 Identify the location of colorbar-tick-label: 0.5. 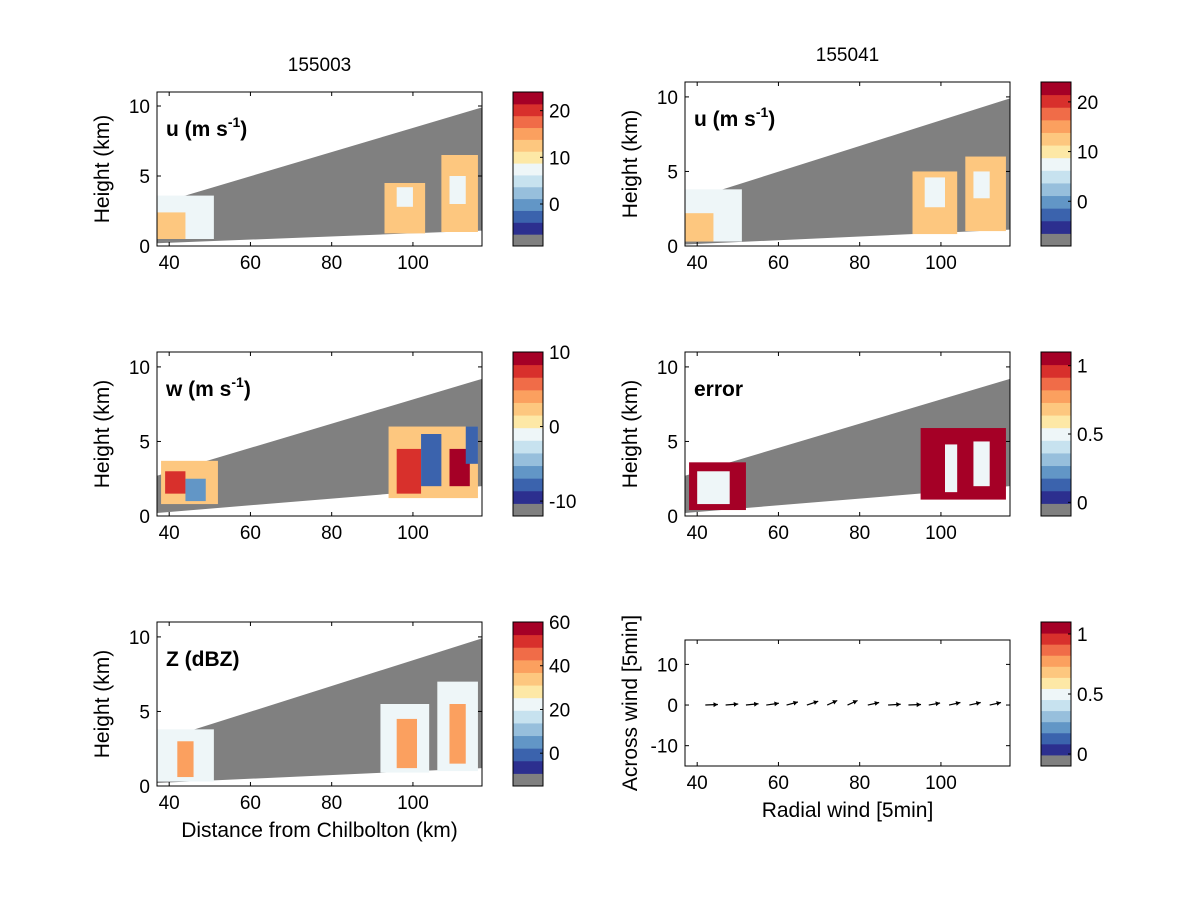
(1090, 695).